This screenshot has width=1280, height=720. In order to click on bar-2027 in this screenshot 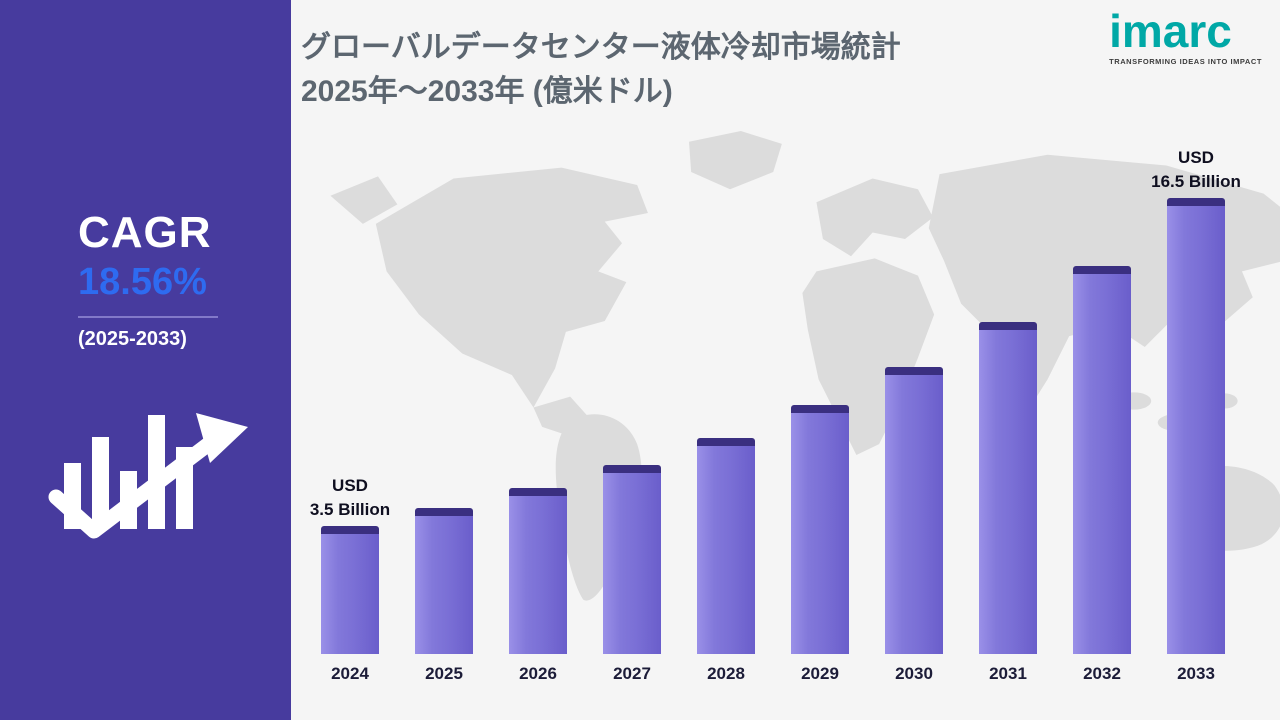, I will do `click(632, 559)`.